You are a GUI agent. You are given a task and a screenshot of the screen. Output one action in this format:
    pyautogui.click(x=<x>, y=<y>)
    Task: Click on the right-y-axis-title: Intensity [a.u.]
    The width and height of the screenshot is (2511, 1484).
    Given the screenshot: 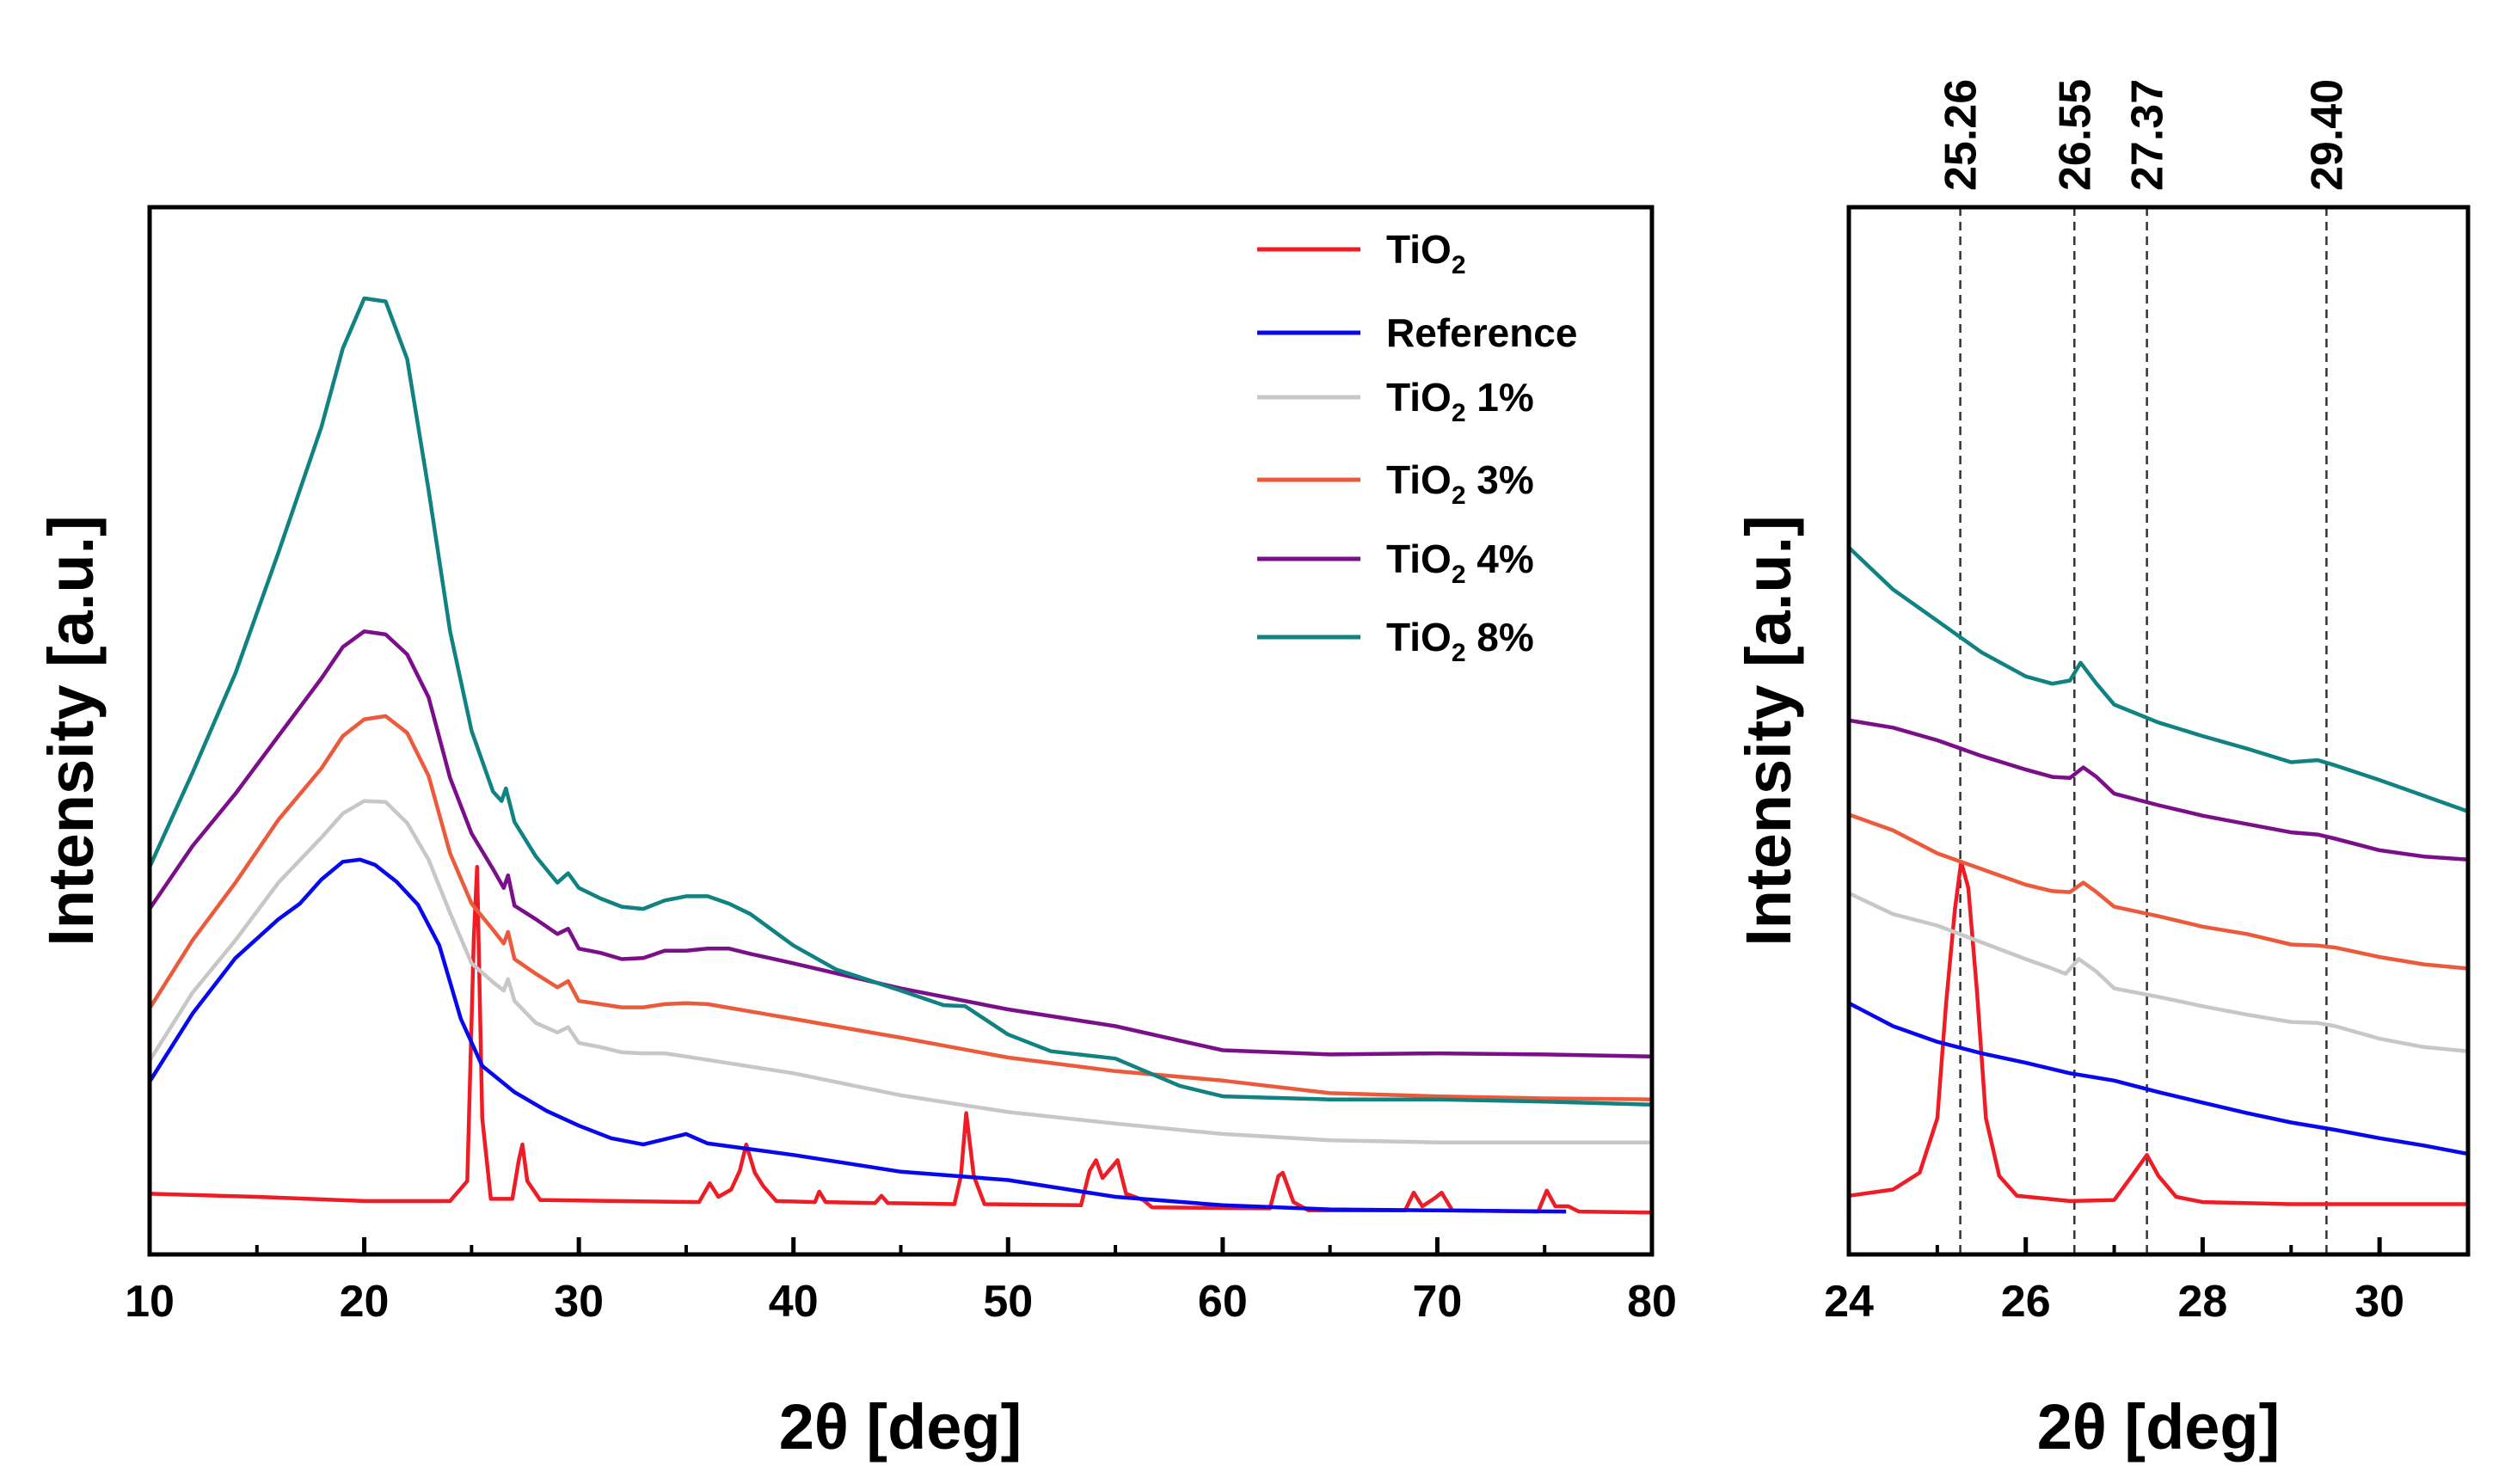 What is the action you would take?
    pyautogui.click(x=1768, y=731)
    